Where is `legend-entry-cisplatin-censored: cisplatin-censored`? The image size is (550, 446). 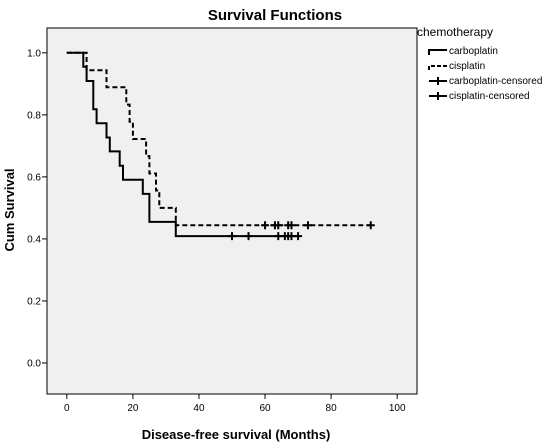
legend-entry-cisplatin-censored: cisplatin-censored is located at coordinates (479, 96).